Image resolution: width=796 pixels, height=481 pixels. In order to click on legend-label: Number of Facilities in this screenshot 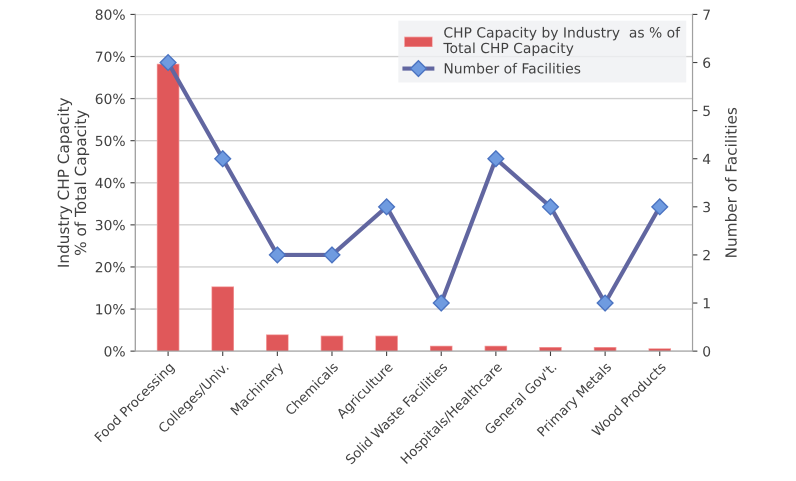, I will do `click(512, 68)`.